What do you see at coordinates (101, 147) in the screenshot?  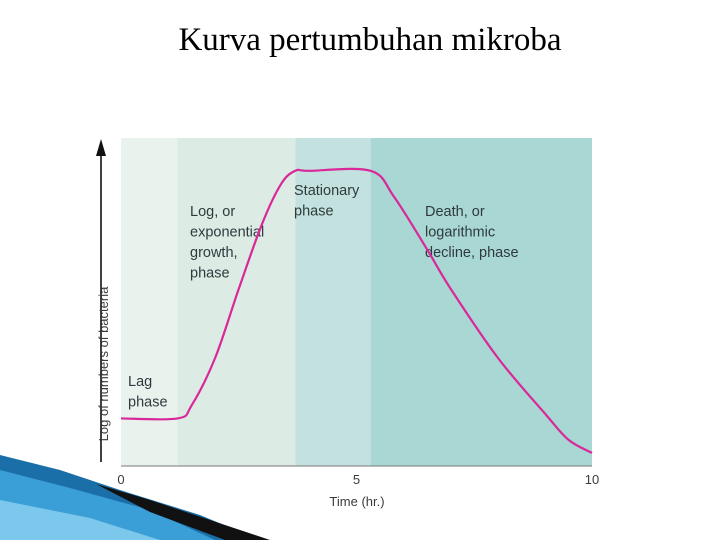 I see `y-axis-arrowhead` at bounding box center [101, 147].